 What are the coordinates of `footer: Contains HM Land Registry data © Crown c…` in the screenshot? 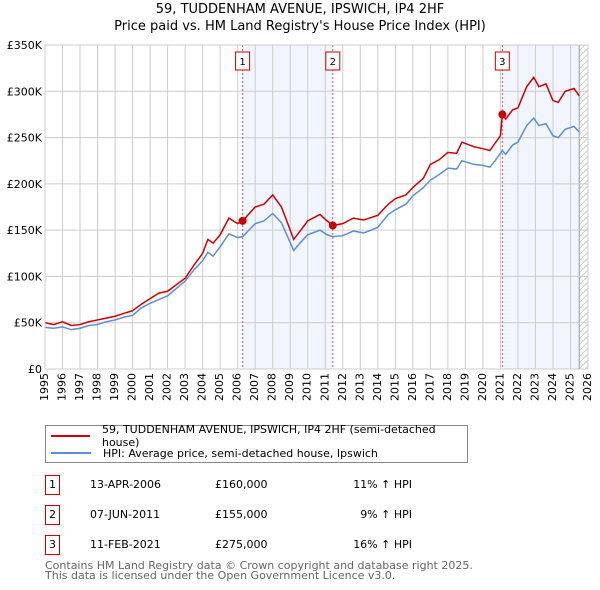 It's located at (259, 570).